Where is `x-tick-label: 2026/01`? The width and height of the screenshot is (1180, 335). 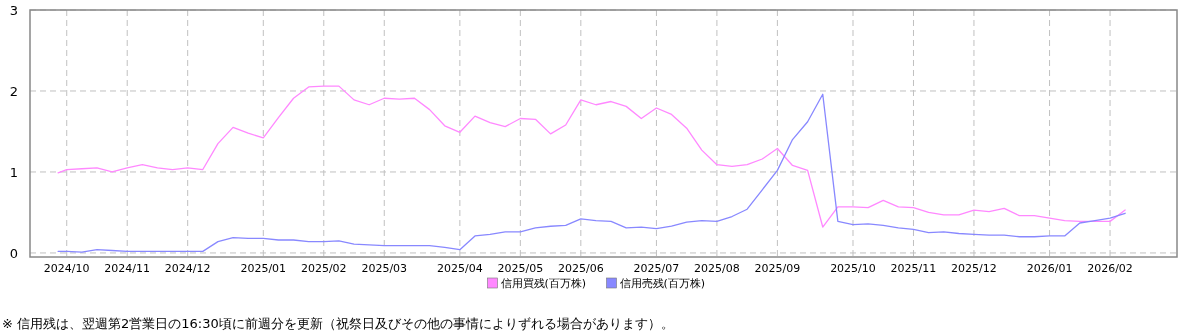
x-tick-label: 2026/01 is located at coordinates (1049, 268).